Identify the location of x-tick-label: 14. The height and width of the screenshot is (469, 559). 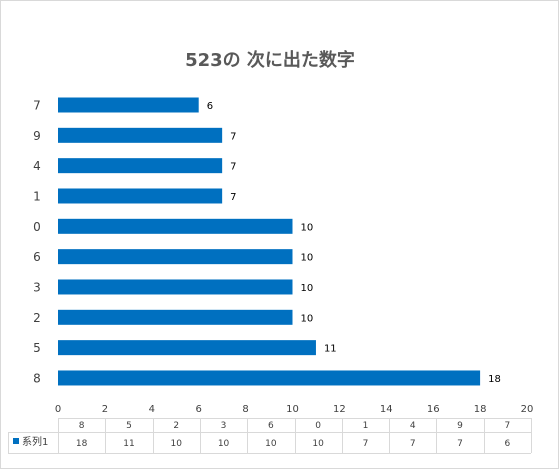
(386, 409).